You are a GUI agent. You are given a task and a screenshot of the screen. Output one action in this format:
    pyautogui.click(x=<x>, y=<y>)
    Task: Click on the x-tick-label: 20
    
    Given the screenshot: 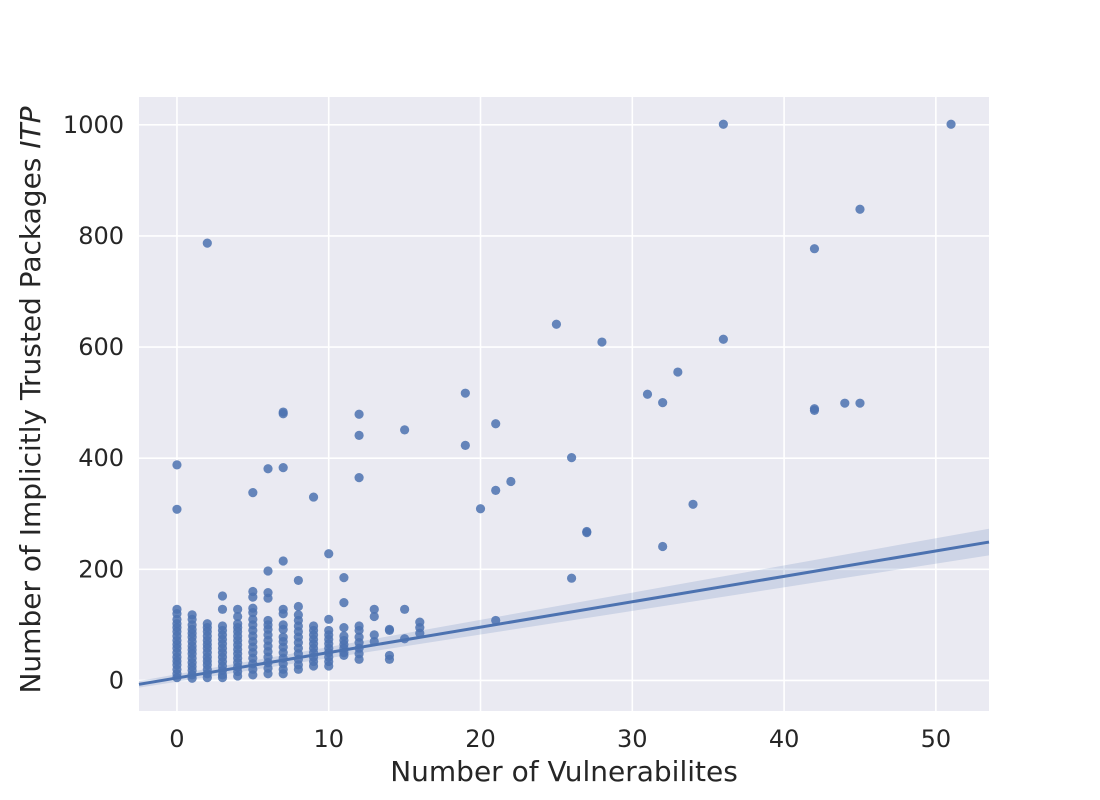 What is the action you would take?
    pyautogui.click(x=480, y=739)
    